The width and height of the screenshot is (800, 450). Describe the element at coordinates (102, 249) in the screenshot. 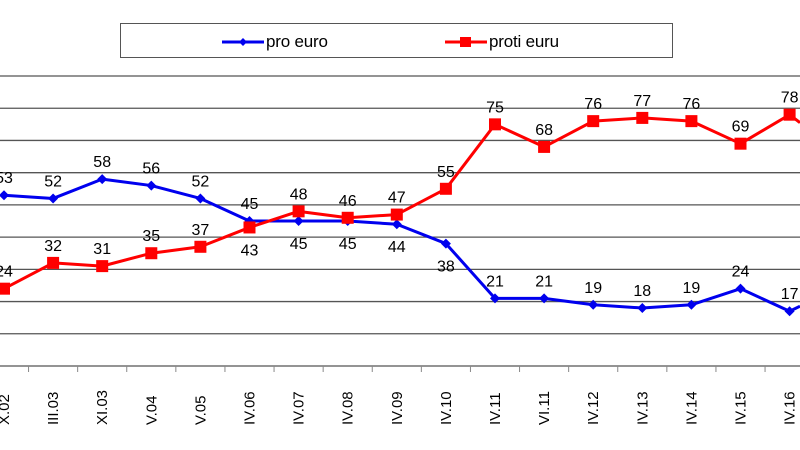

I see `data-label: 31` at that location.